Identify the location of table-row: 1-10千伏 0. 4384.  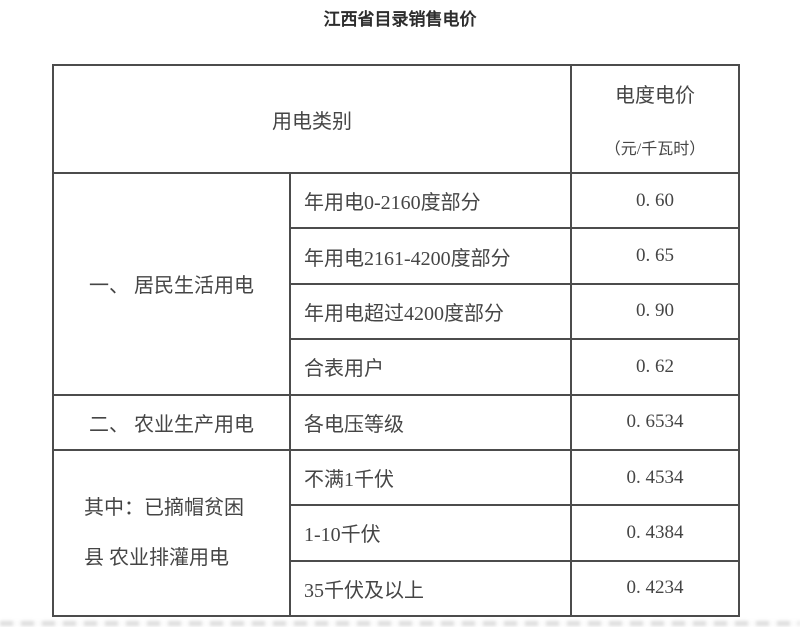
(396, 533).